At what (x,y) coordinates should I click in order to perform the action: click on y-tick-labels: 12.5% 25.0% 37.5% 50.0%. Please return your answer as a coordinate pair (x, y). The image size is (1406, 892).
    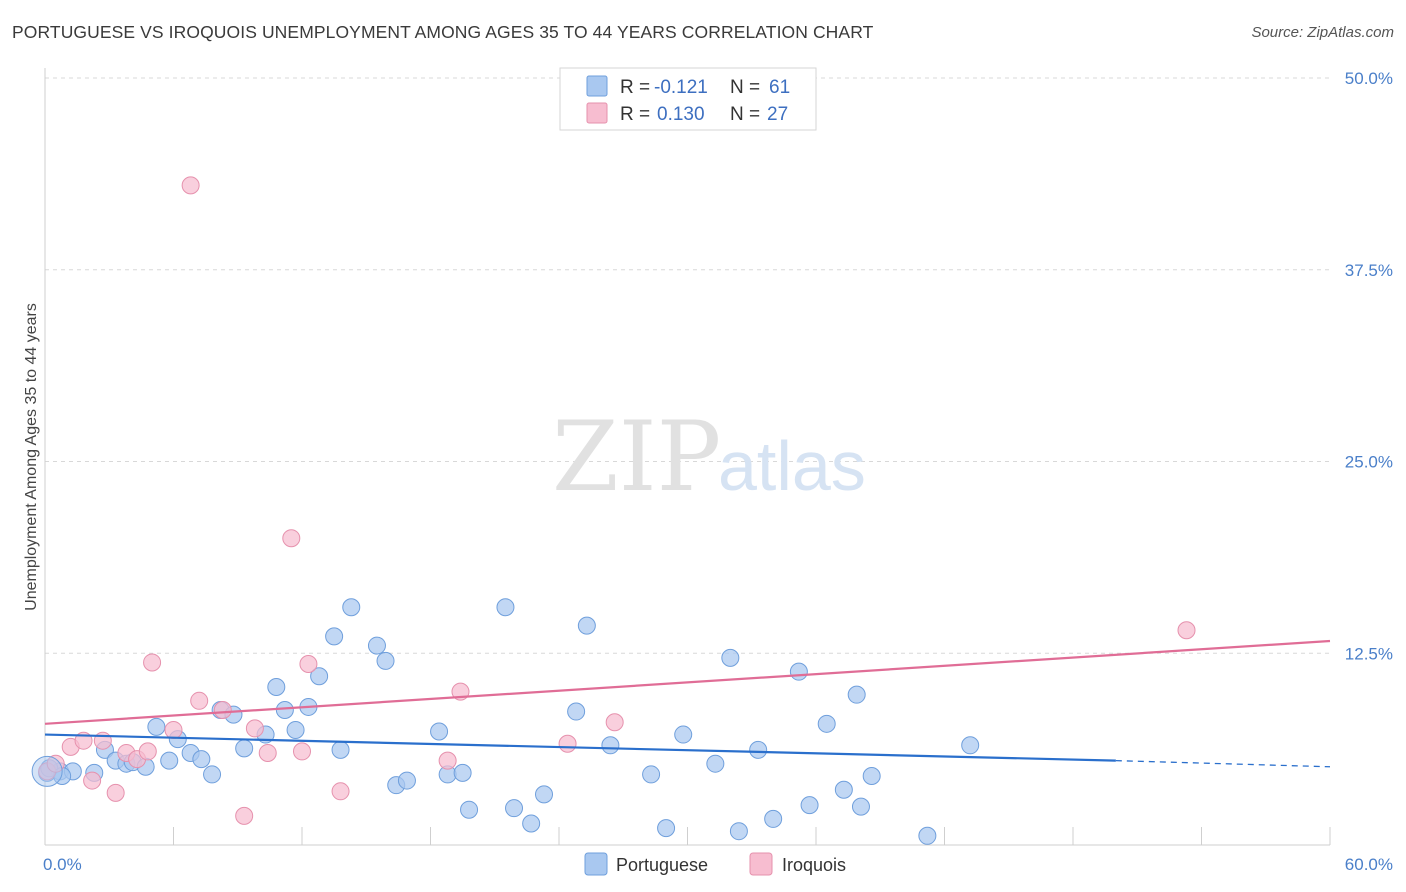
    Looking at the image, I should click on (1369, 366).